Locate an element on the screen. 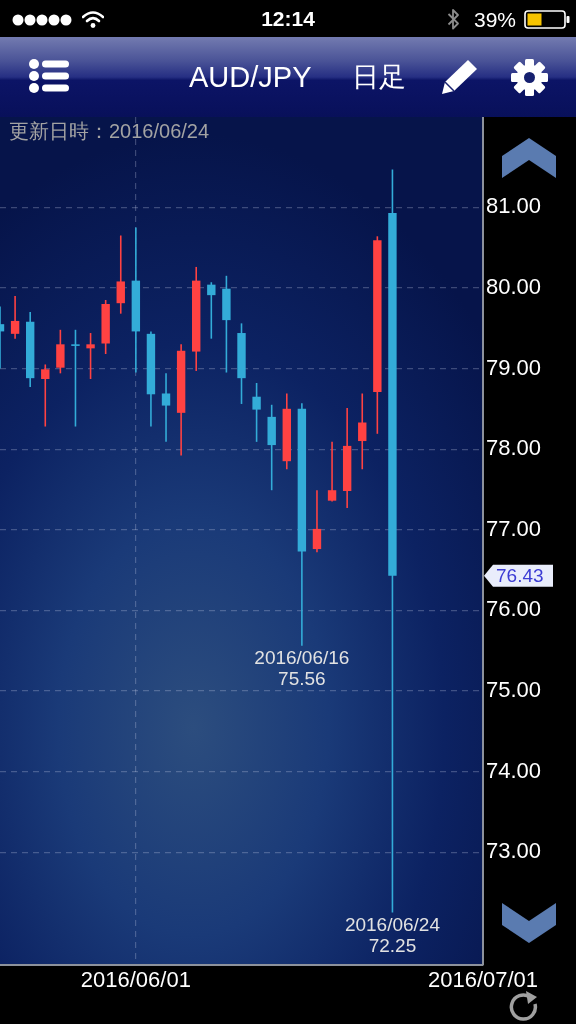  annotation: 2016/06/24 72.25 is located at coordinates (392, 934).